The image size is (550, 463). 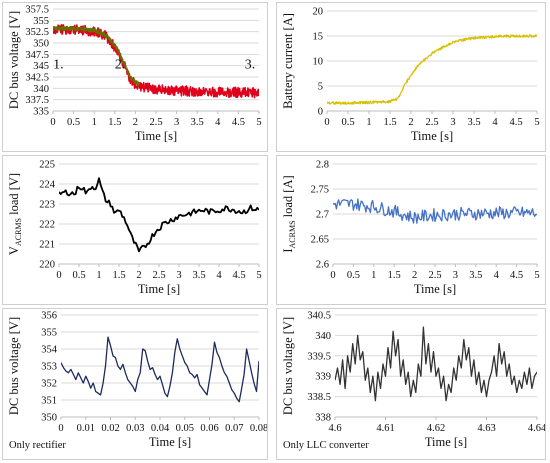 What do you see at coordinates (49, 367) in the screenshot?
I see `y-tick-label: 353` at bounding box center [49, 367].